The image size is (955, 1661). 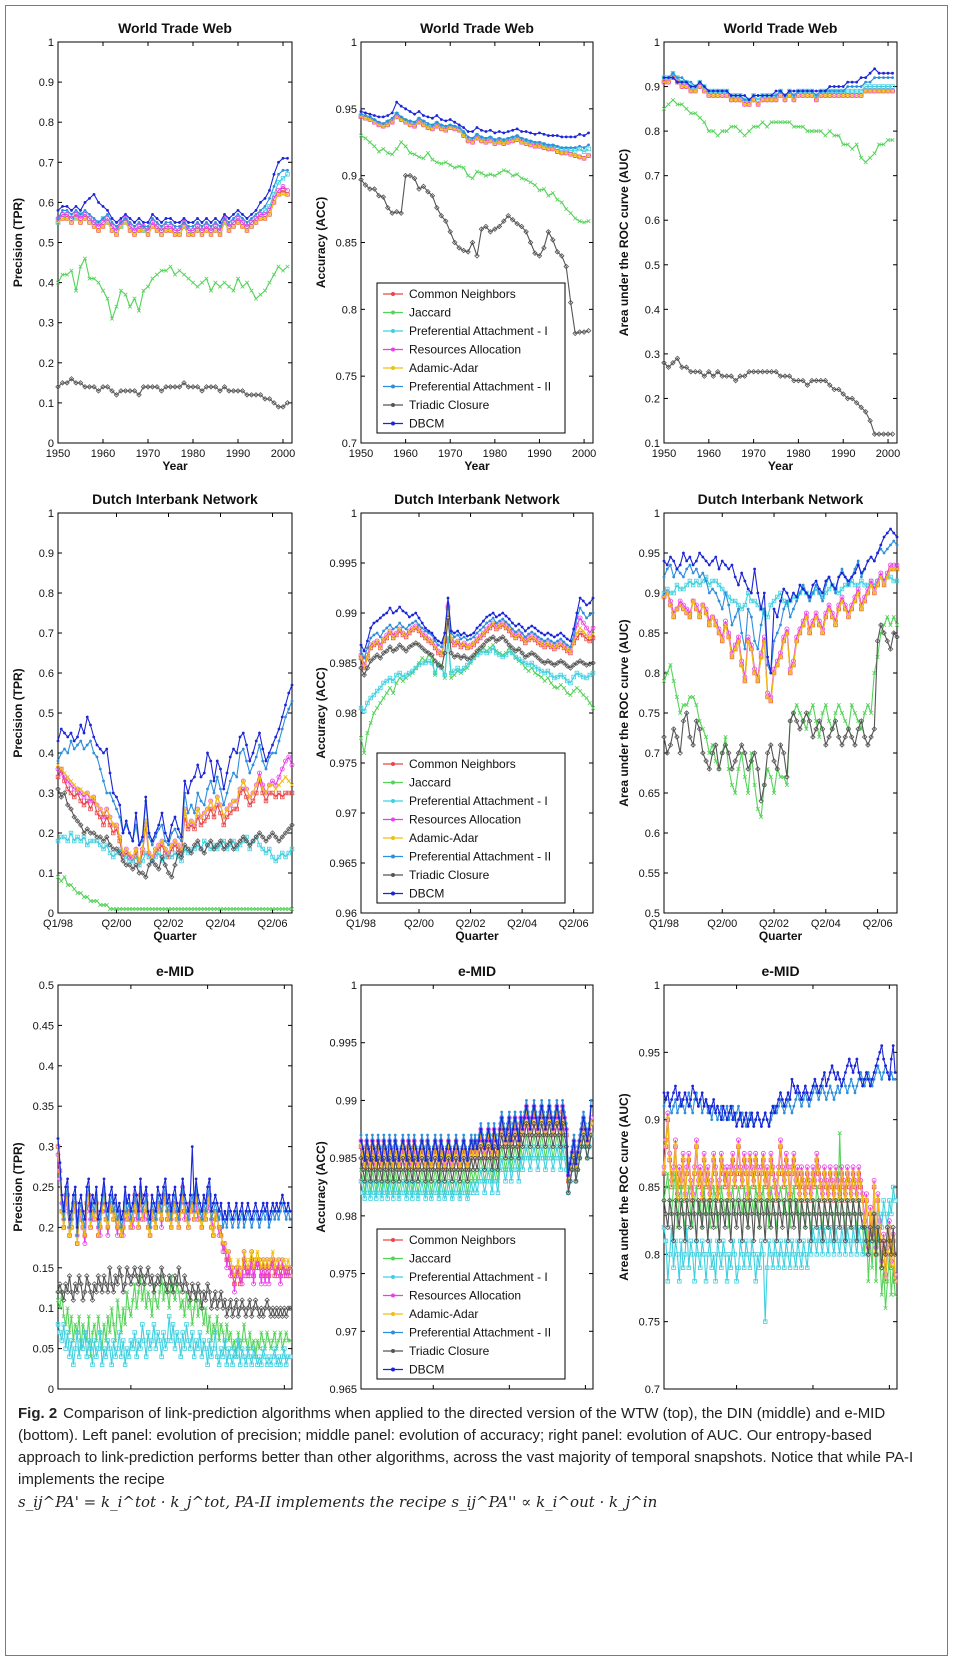 I want to click on y-tick-label: 0.5, so click(x=652, y=914).